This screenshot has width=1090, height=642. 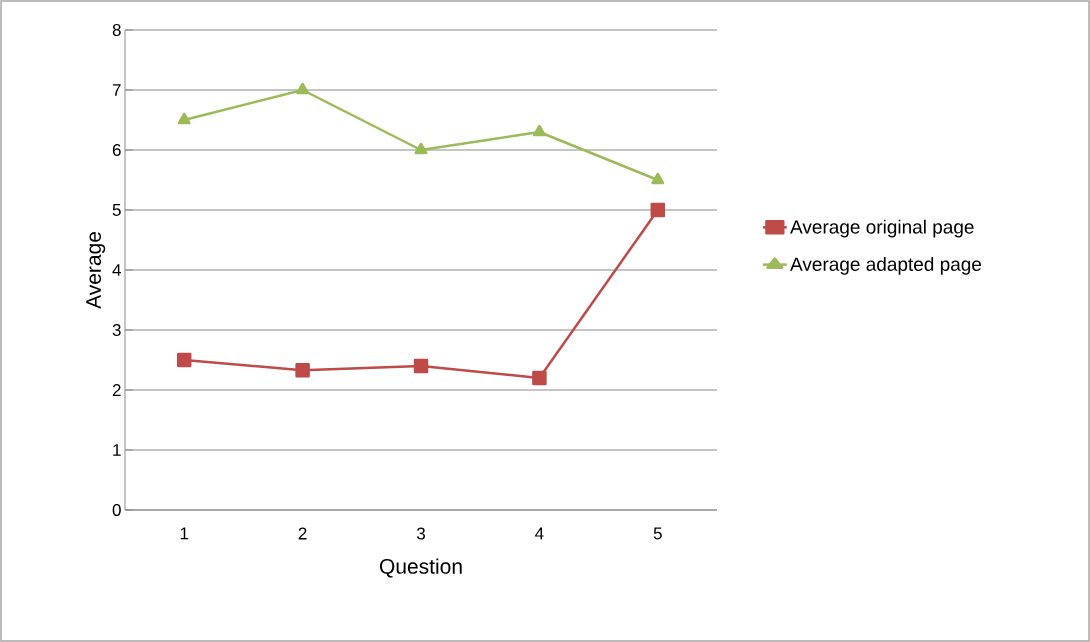 What do you see at coordinates (657, 533) in the screenshot?
I see `x-tick-label: 5` at bounding box center [657, 533].